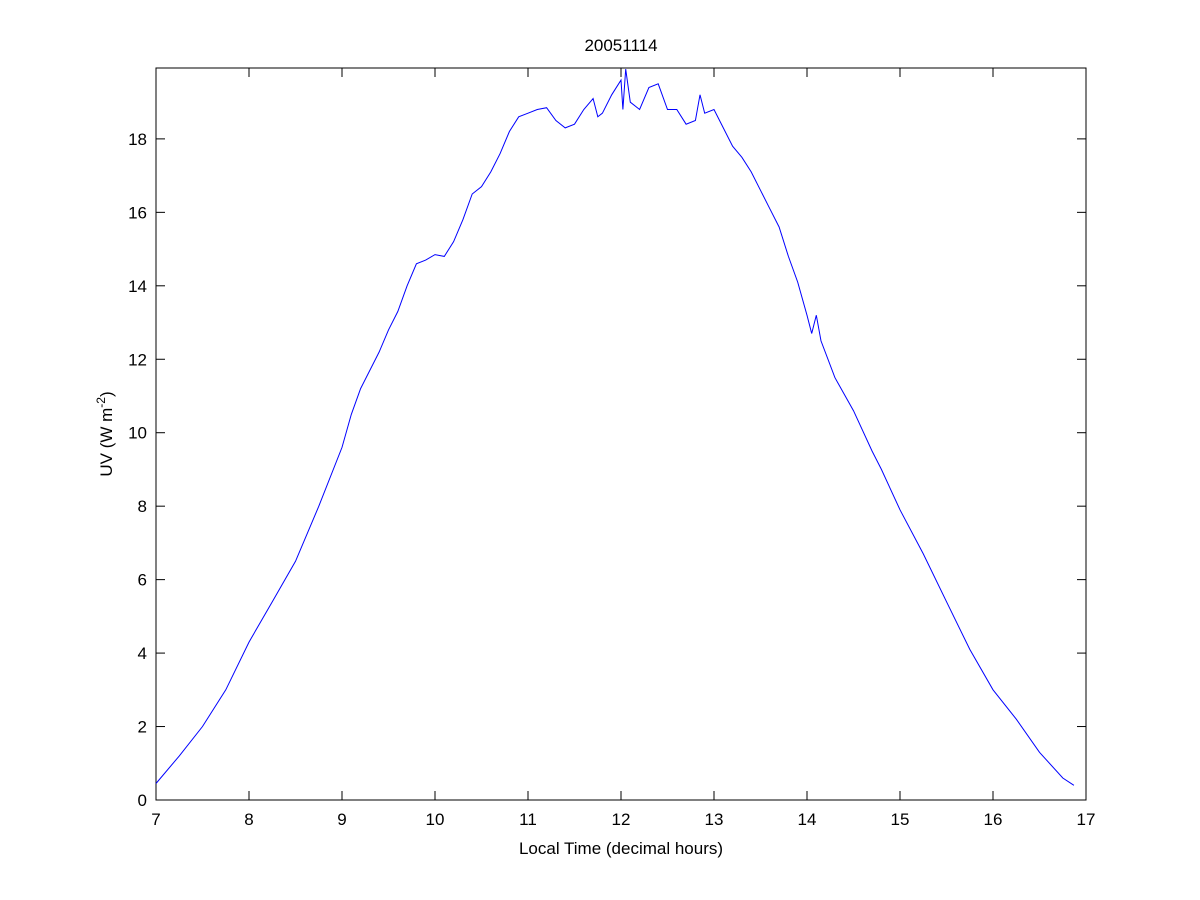 This screenshot has width=1200, height=900. What do you see at coordinates (1086, 819) in the screenshot?
I see `x-tick-label: 17` at bounding box center [1086, 819].